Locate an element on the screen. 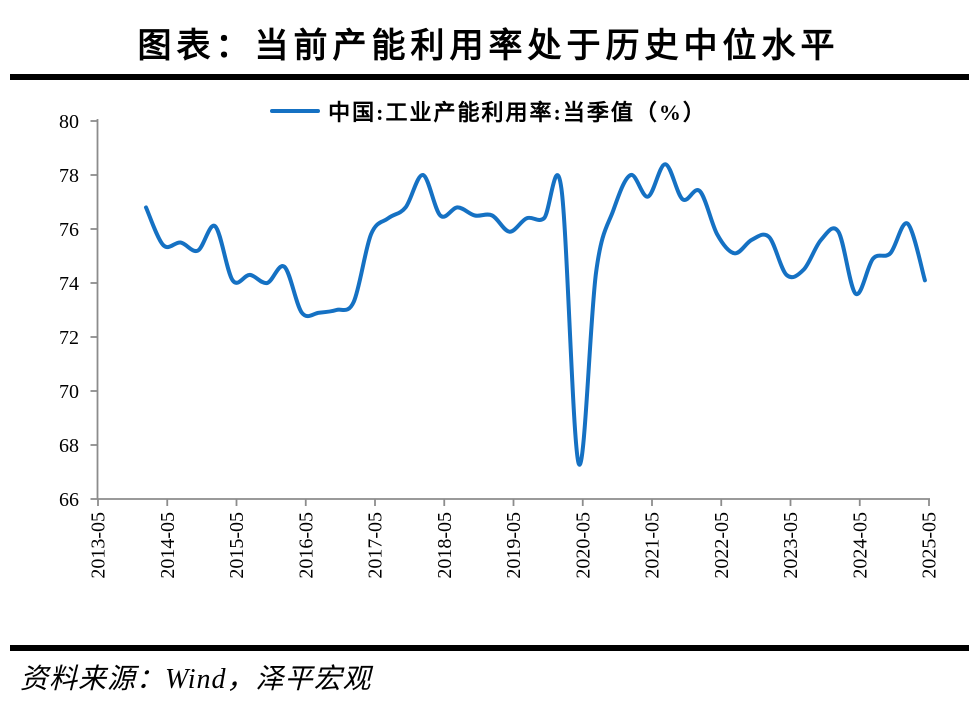  x-tick-label: 2023-05 is located at coordinates (791, 545).